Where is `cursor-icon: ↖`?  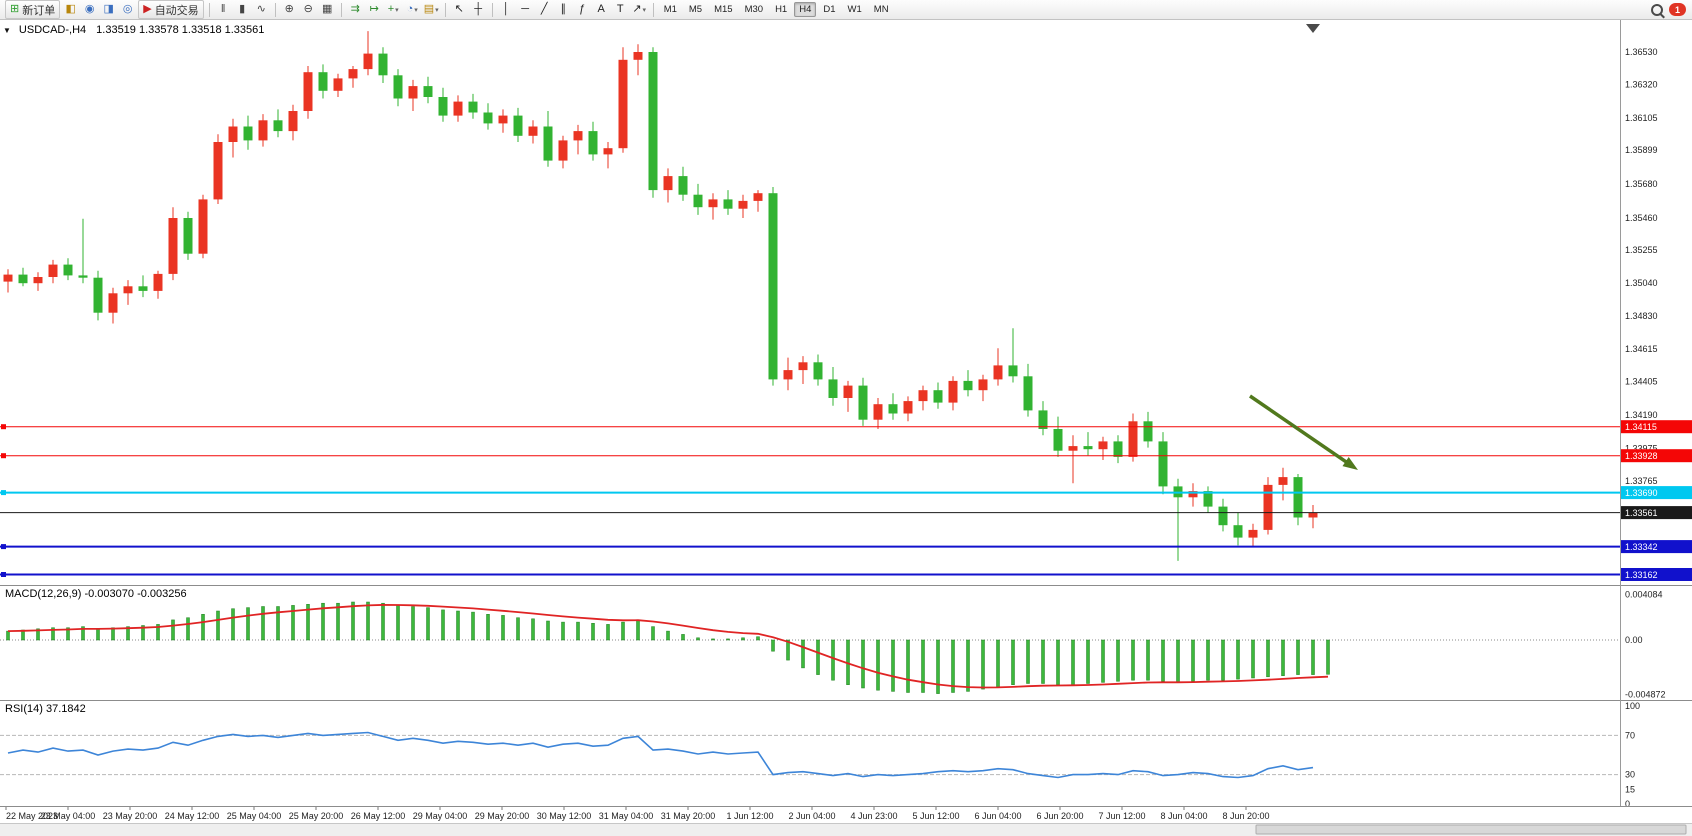
cursor-icon: ↖ is located at coordinates (459, 9).